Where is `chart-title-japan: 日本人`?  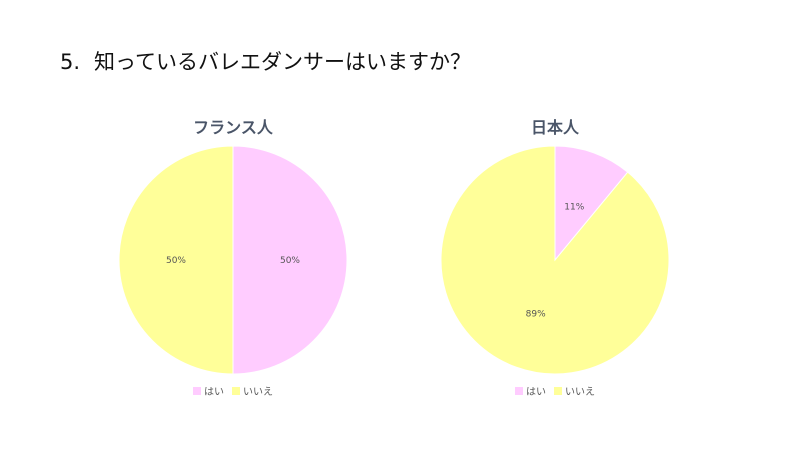
chart-title-japan: 日本人 is located at coordinates (554, 127).